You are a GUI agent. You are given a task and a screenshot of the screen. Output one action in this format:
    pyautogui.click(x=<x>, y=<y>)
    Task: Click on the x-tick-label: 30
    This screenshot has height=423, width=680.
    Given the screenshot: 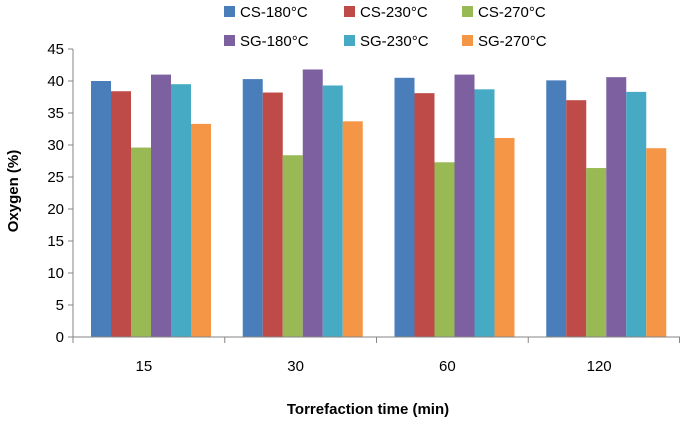 What is the action you would take?
    pyautogui.click(x=295, y=366)
    